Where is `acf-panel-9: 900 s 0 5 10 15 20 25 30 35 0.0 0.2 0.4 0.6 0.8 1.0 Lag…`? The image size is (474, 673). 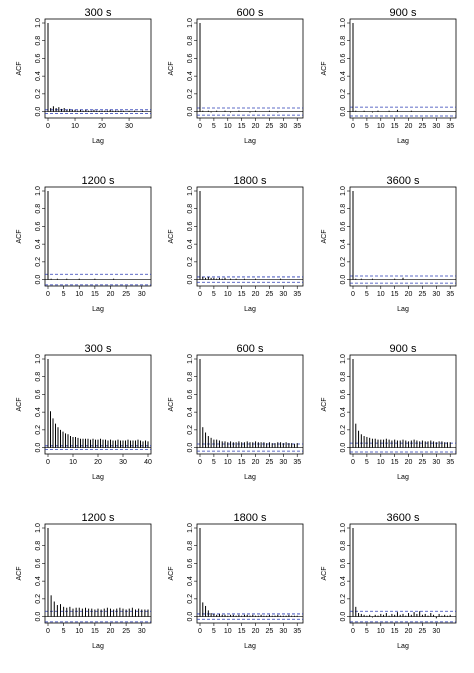
acf-panel-9: 900 s 0 5 10 15 20 25 30 35 0.0 0.2 0.4 0.6 0.8 1.0 Lag… is located at coordinates (389, 412).